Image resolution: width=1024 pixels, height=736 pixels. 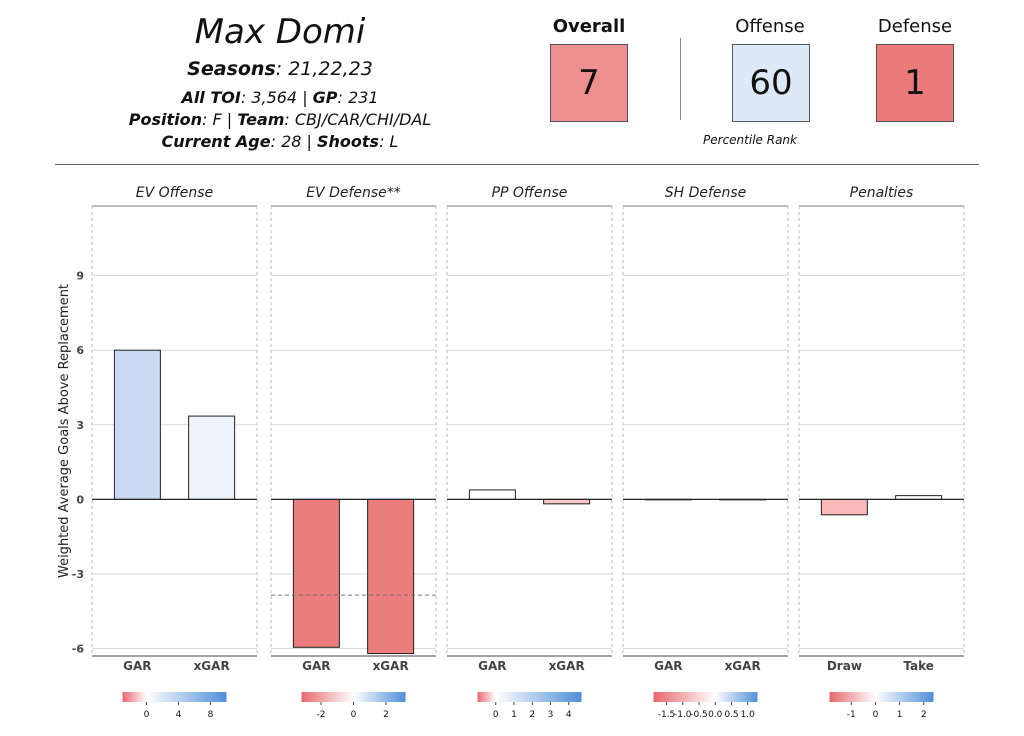 What do you see at coordinates (731, 715) in the screenshot?
I see `legend-tick-label: 0.5` at bounding box center [731, 715].